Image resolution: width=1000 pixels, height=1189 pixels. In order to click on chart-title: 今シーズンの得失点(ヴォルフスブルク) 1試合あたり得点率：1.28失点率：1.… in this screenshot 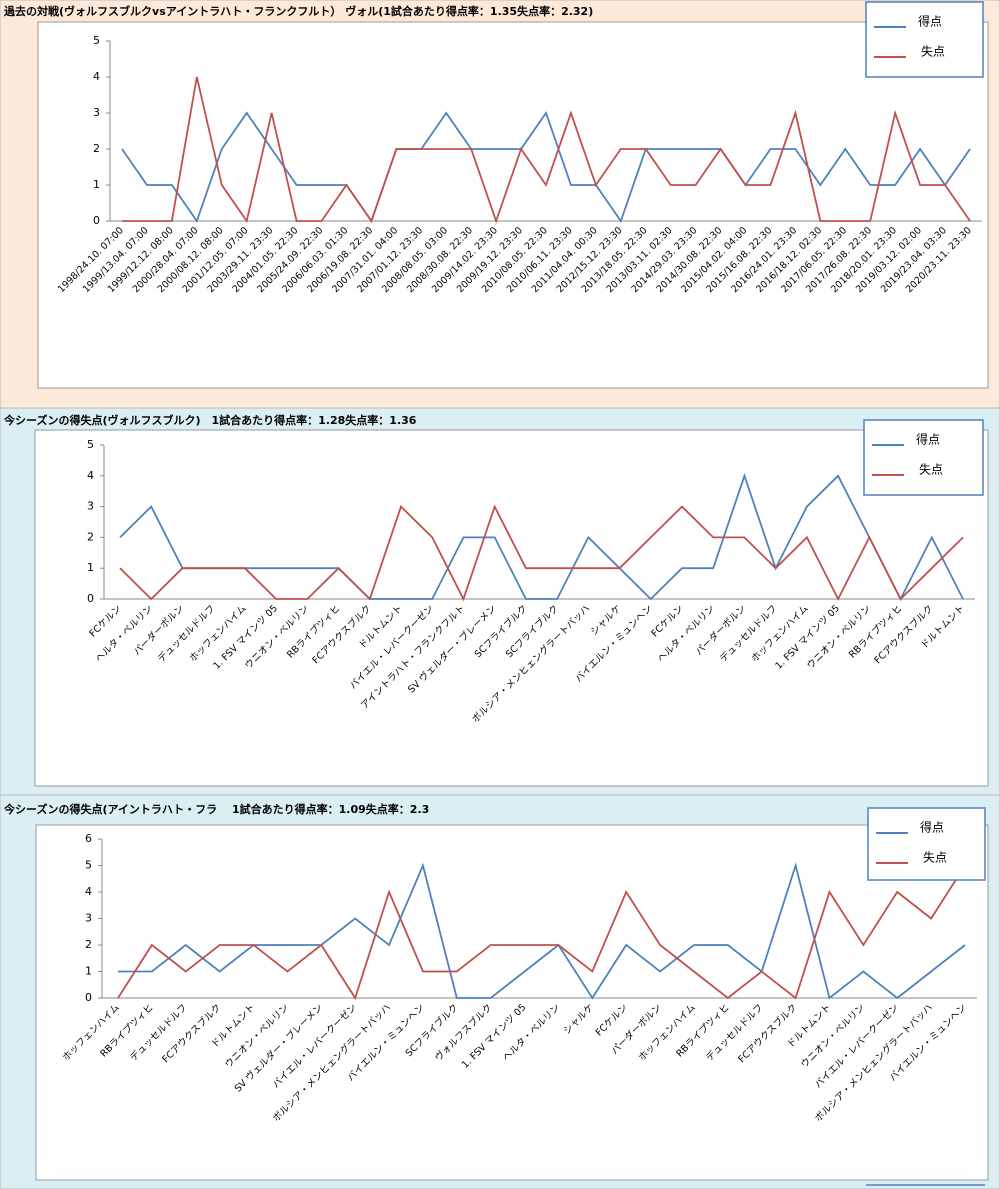, I will do `click(210, 420)`.